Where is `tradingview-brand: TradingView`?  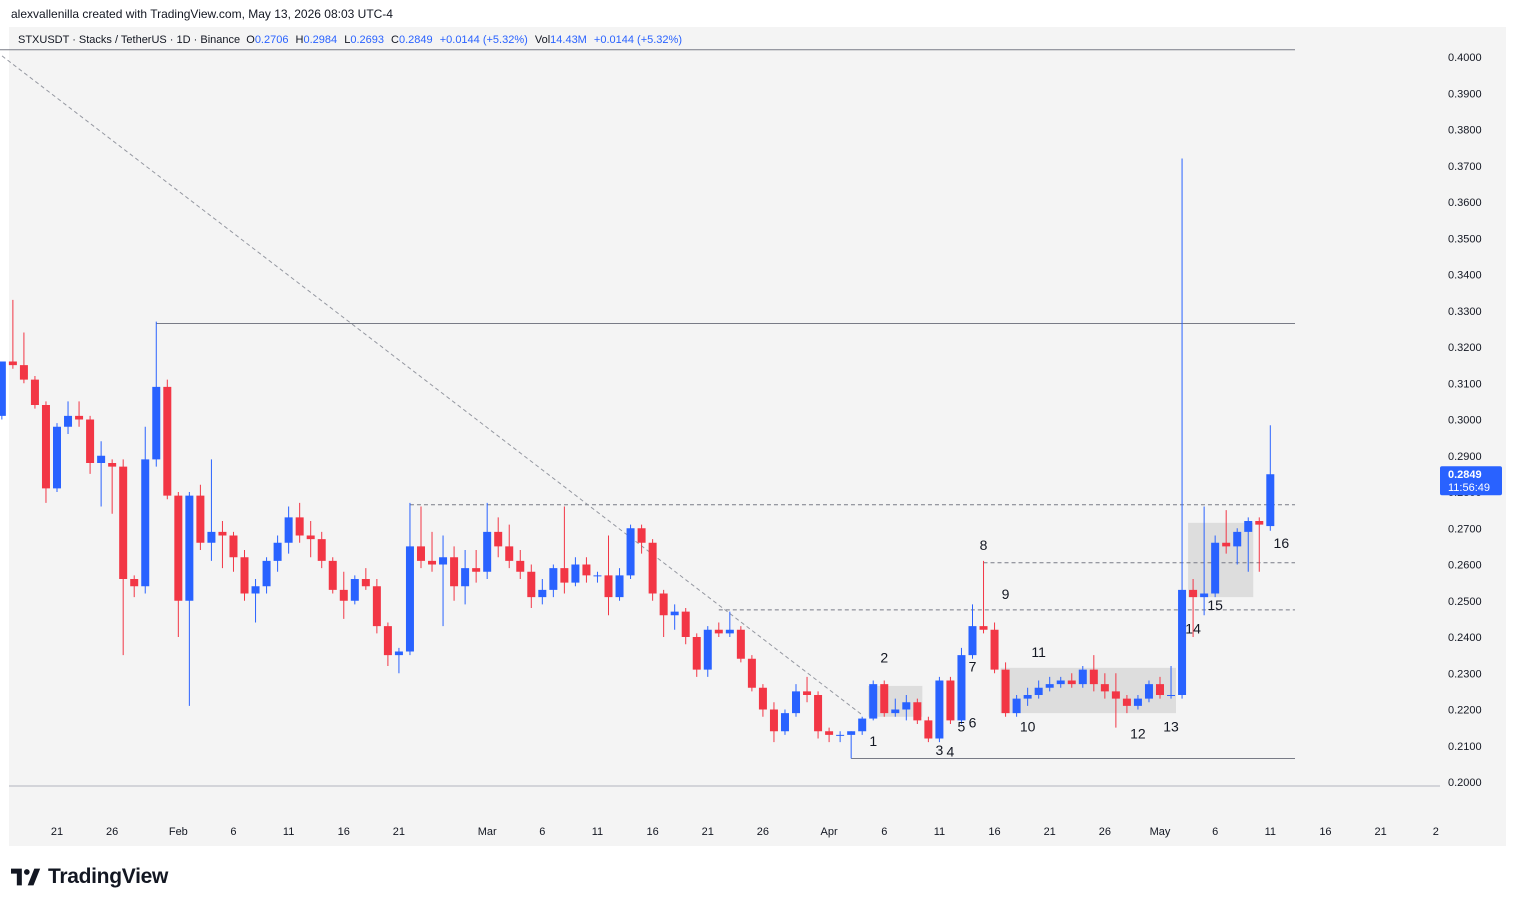 tradingview-brand: TradingView is located at coordinates (89, 877).